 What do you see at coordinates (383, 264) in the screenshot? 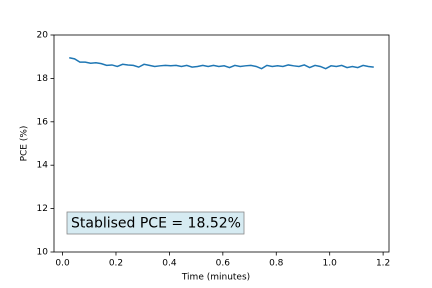
I see `x-tick-label: 1.2` at bounding box center [383, 264].